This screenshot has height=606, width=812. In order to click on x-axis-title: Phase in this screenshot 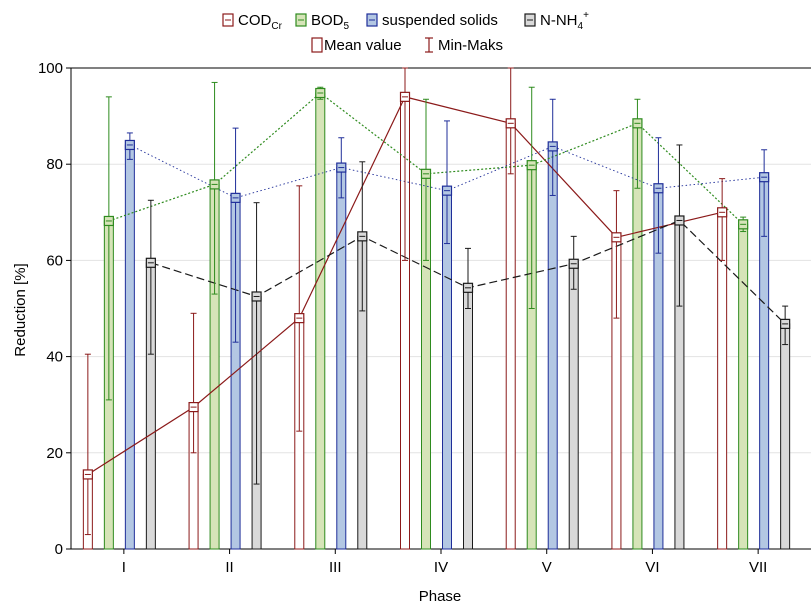, I will do `click(440, 596)`.